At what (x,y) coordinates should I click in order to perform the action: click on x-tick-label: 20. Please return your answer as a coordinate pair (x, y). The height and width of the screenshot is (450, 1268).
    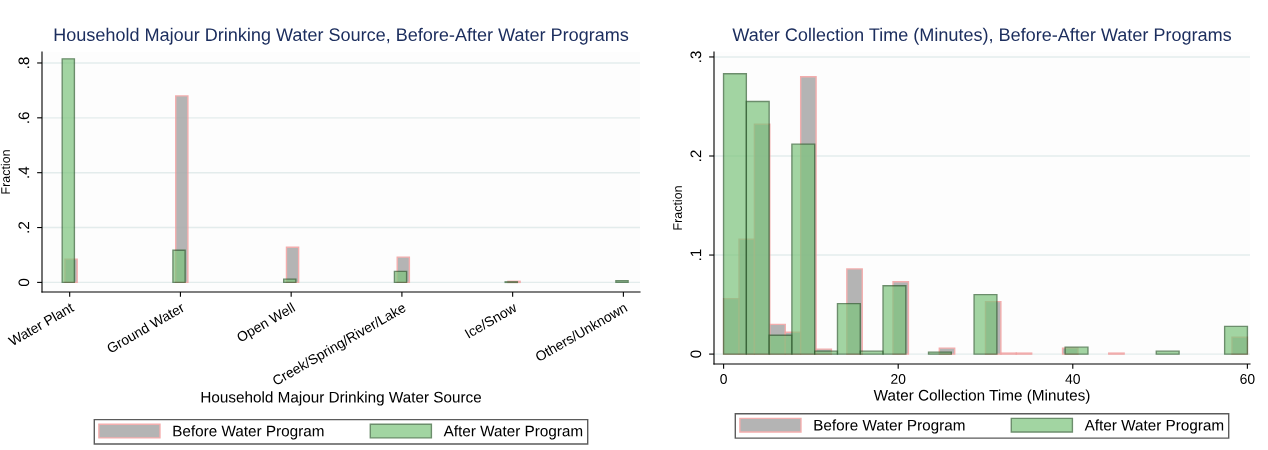
    Looking at the image, I should click on (898, 379).